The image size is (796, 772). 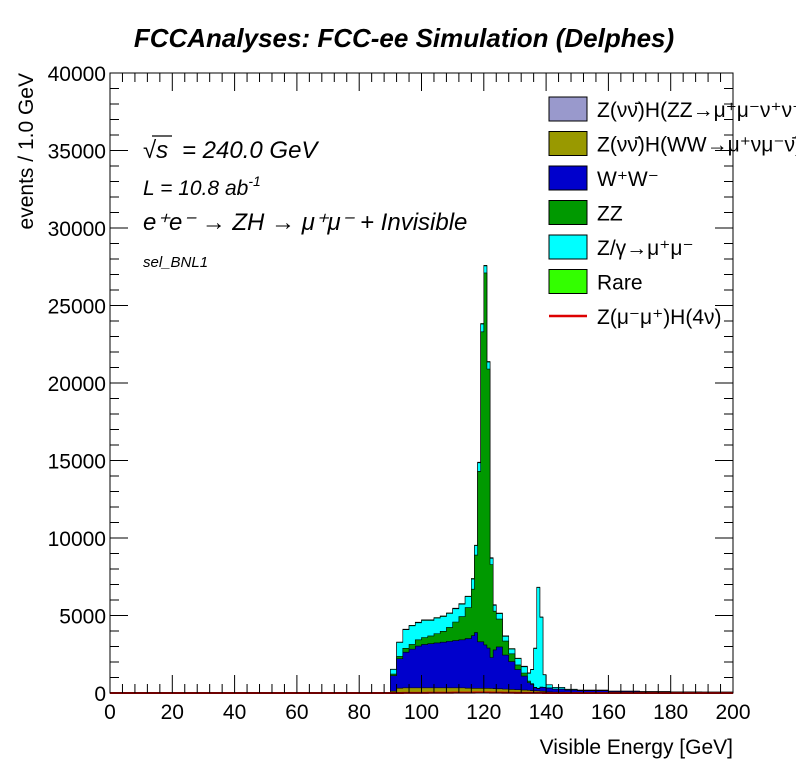 I want to click on legend-label-w-w: W⁺W⁻, so click(x=628, y=179).